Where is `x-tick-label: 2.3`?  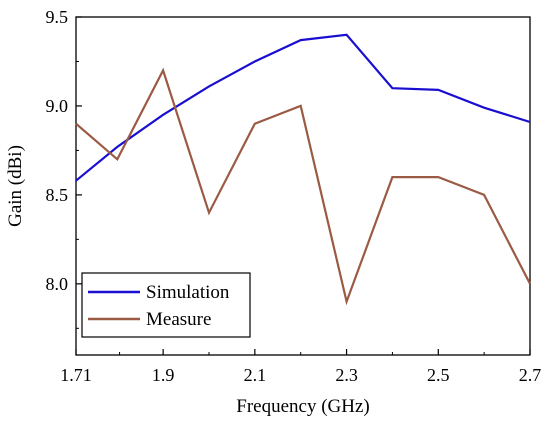
x-tick-label: 2.3 is located at coordinates (346, 375).